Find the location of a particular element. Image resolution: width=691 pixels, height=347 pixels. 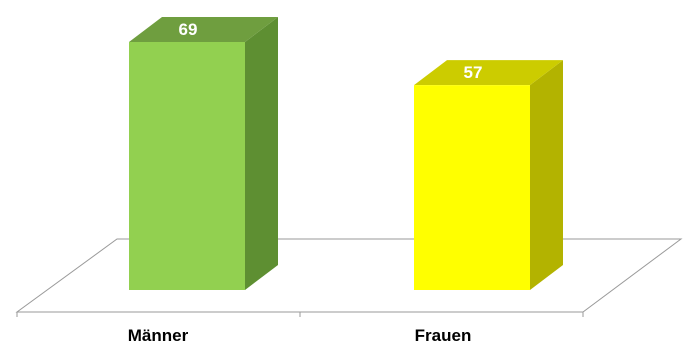

bar-side-frauen is located at coordinates (546, 175).